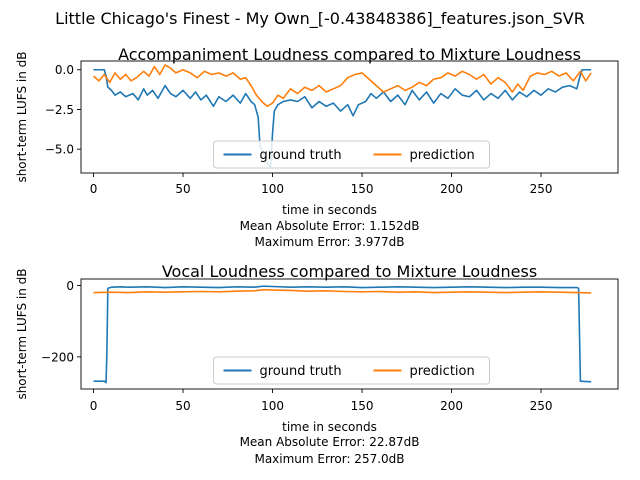 The width and height of the screenshot is (640, 480). Describe the element at coordinates (329, 459) in the screenshot. I see `metric-text: Maximum Error: 257.0dB` at that location.